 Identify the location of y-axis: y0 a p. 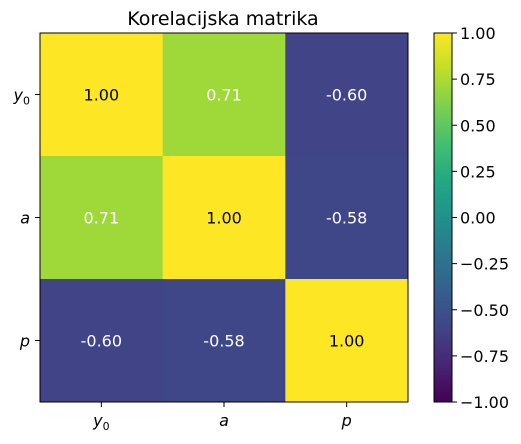
(26, 218).